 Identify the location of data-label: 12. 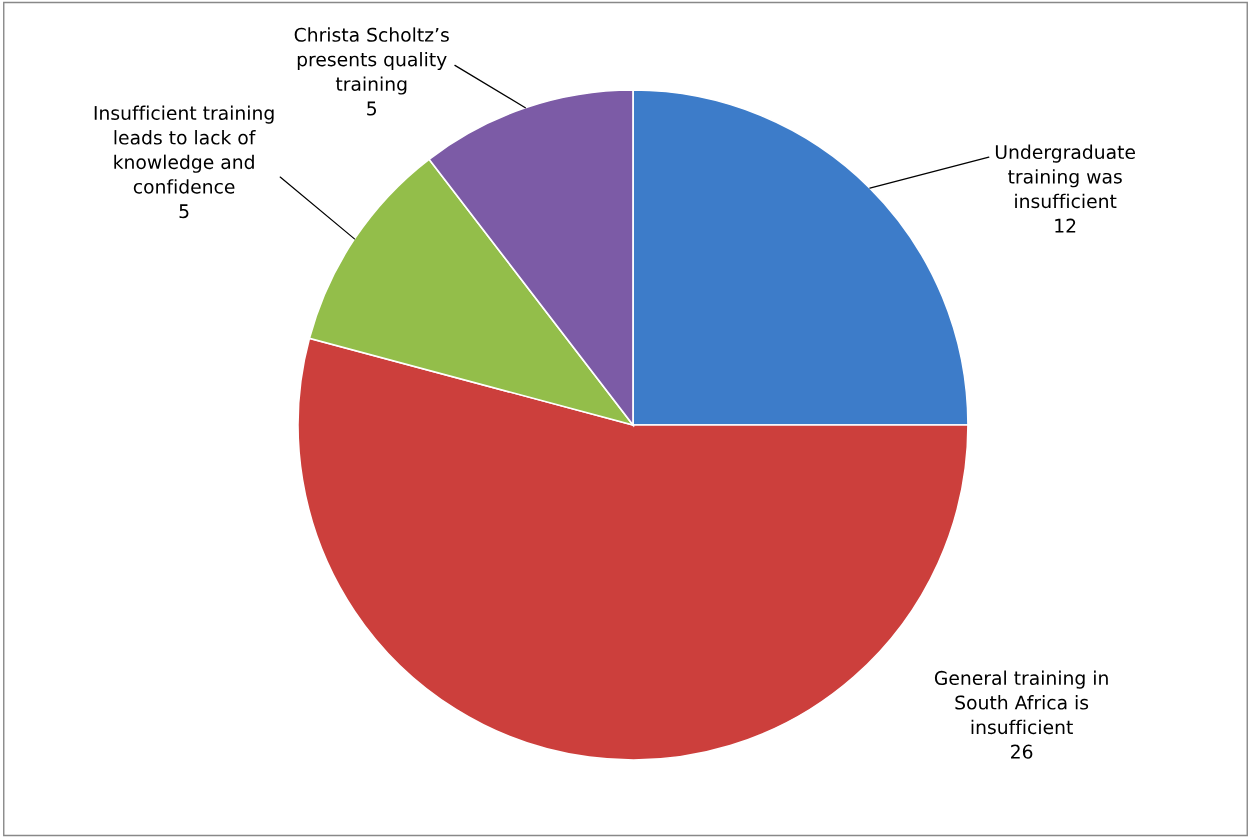
(1065, 225).